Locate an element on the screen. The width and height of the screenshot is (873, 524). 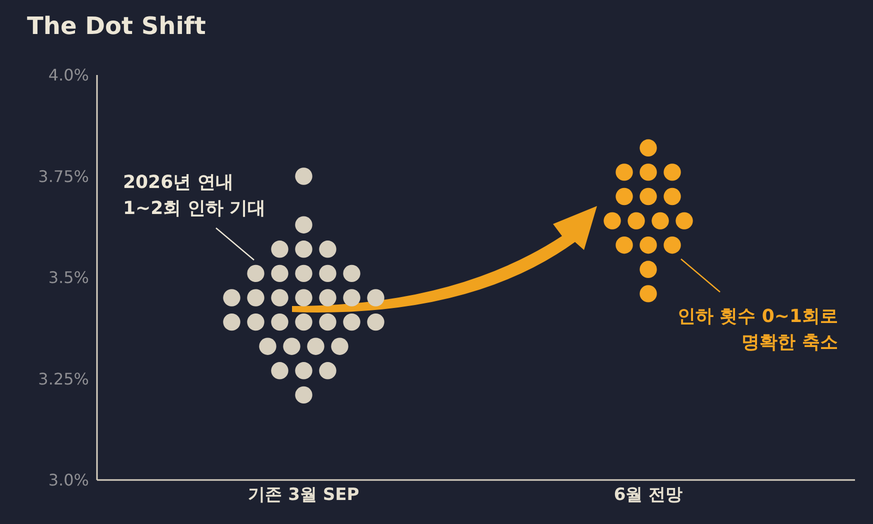
annotation: 인하 횟수 0~1회로 명확한 축소 is located at coordinates (757, 329).